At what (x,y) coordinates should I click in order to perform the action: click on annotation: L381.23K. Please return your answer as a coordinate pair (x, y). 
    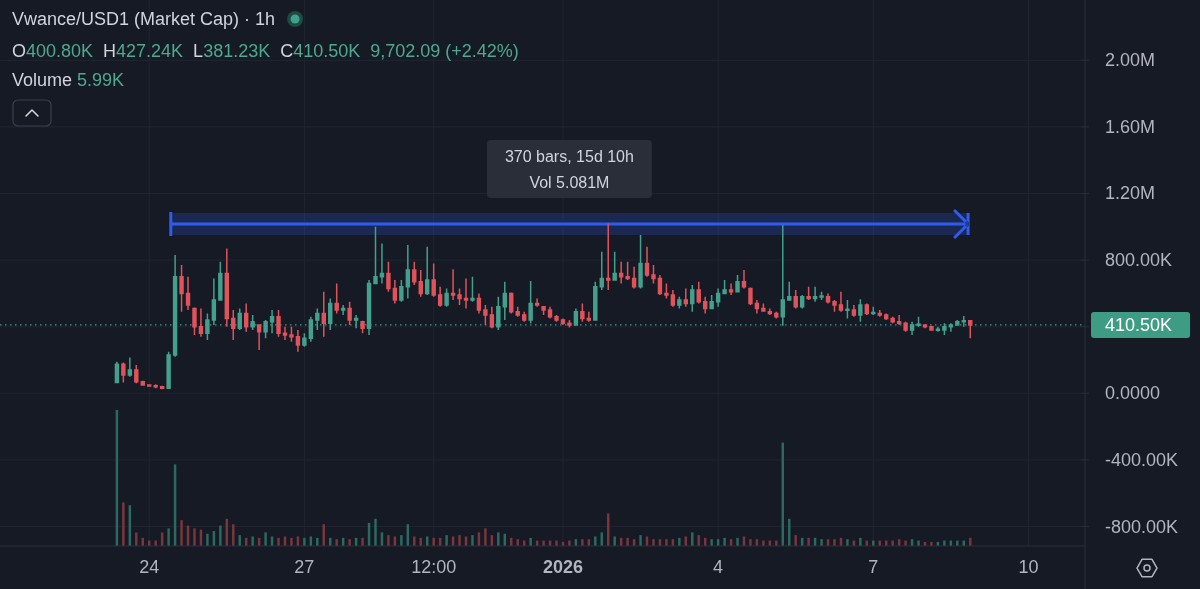
    Looking at the image, I should click on (232, 51).